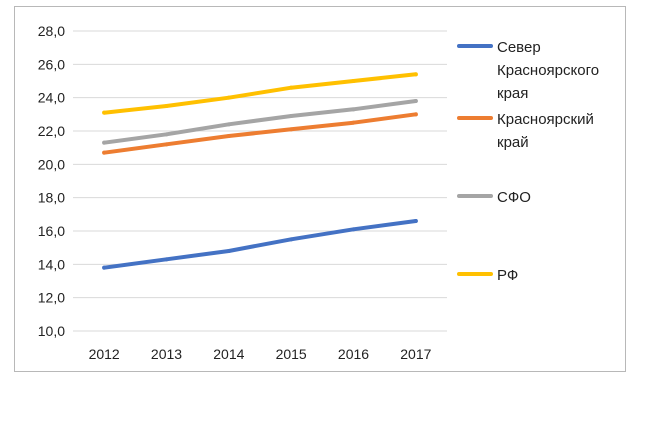  I want to click on legend-label: край, so click(513, 142).